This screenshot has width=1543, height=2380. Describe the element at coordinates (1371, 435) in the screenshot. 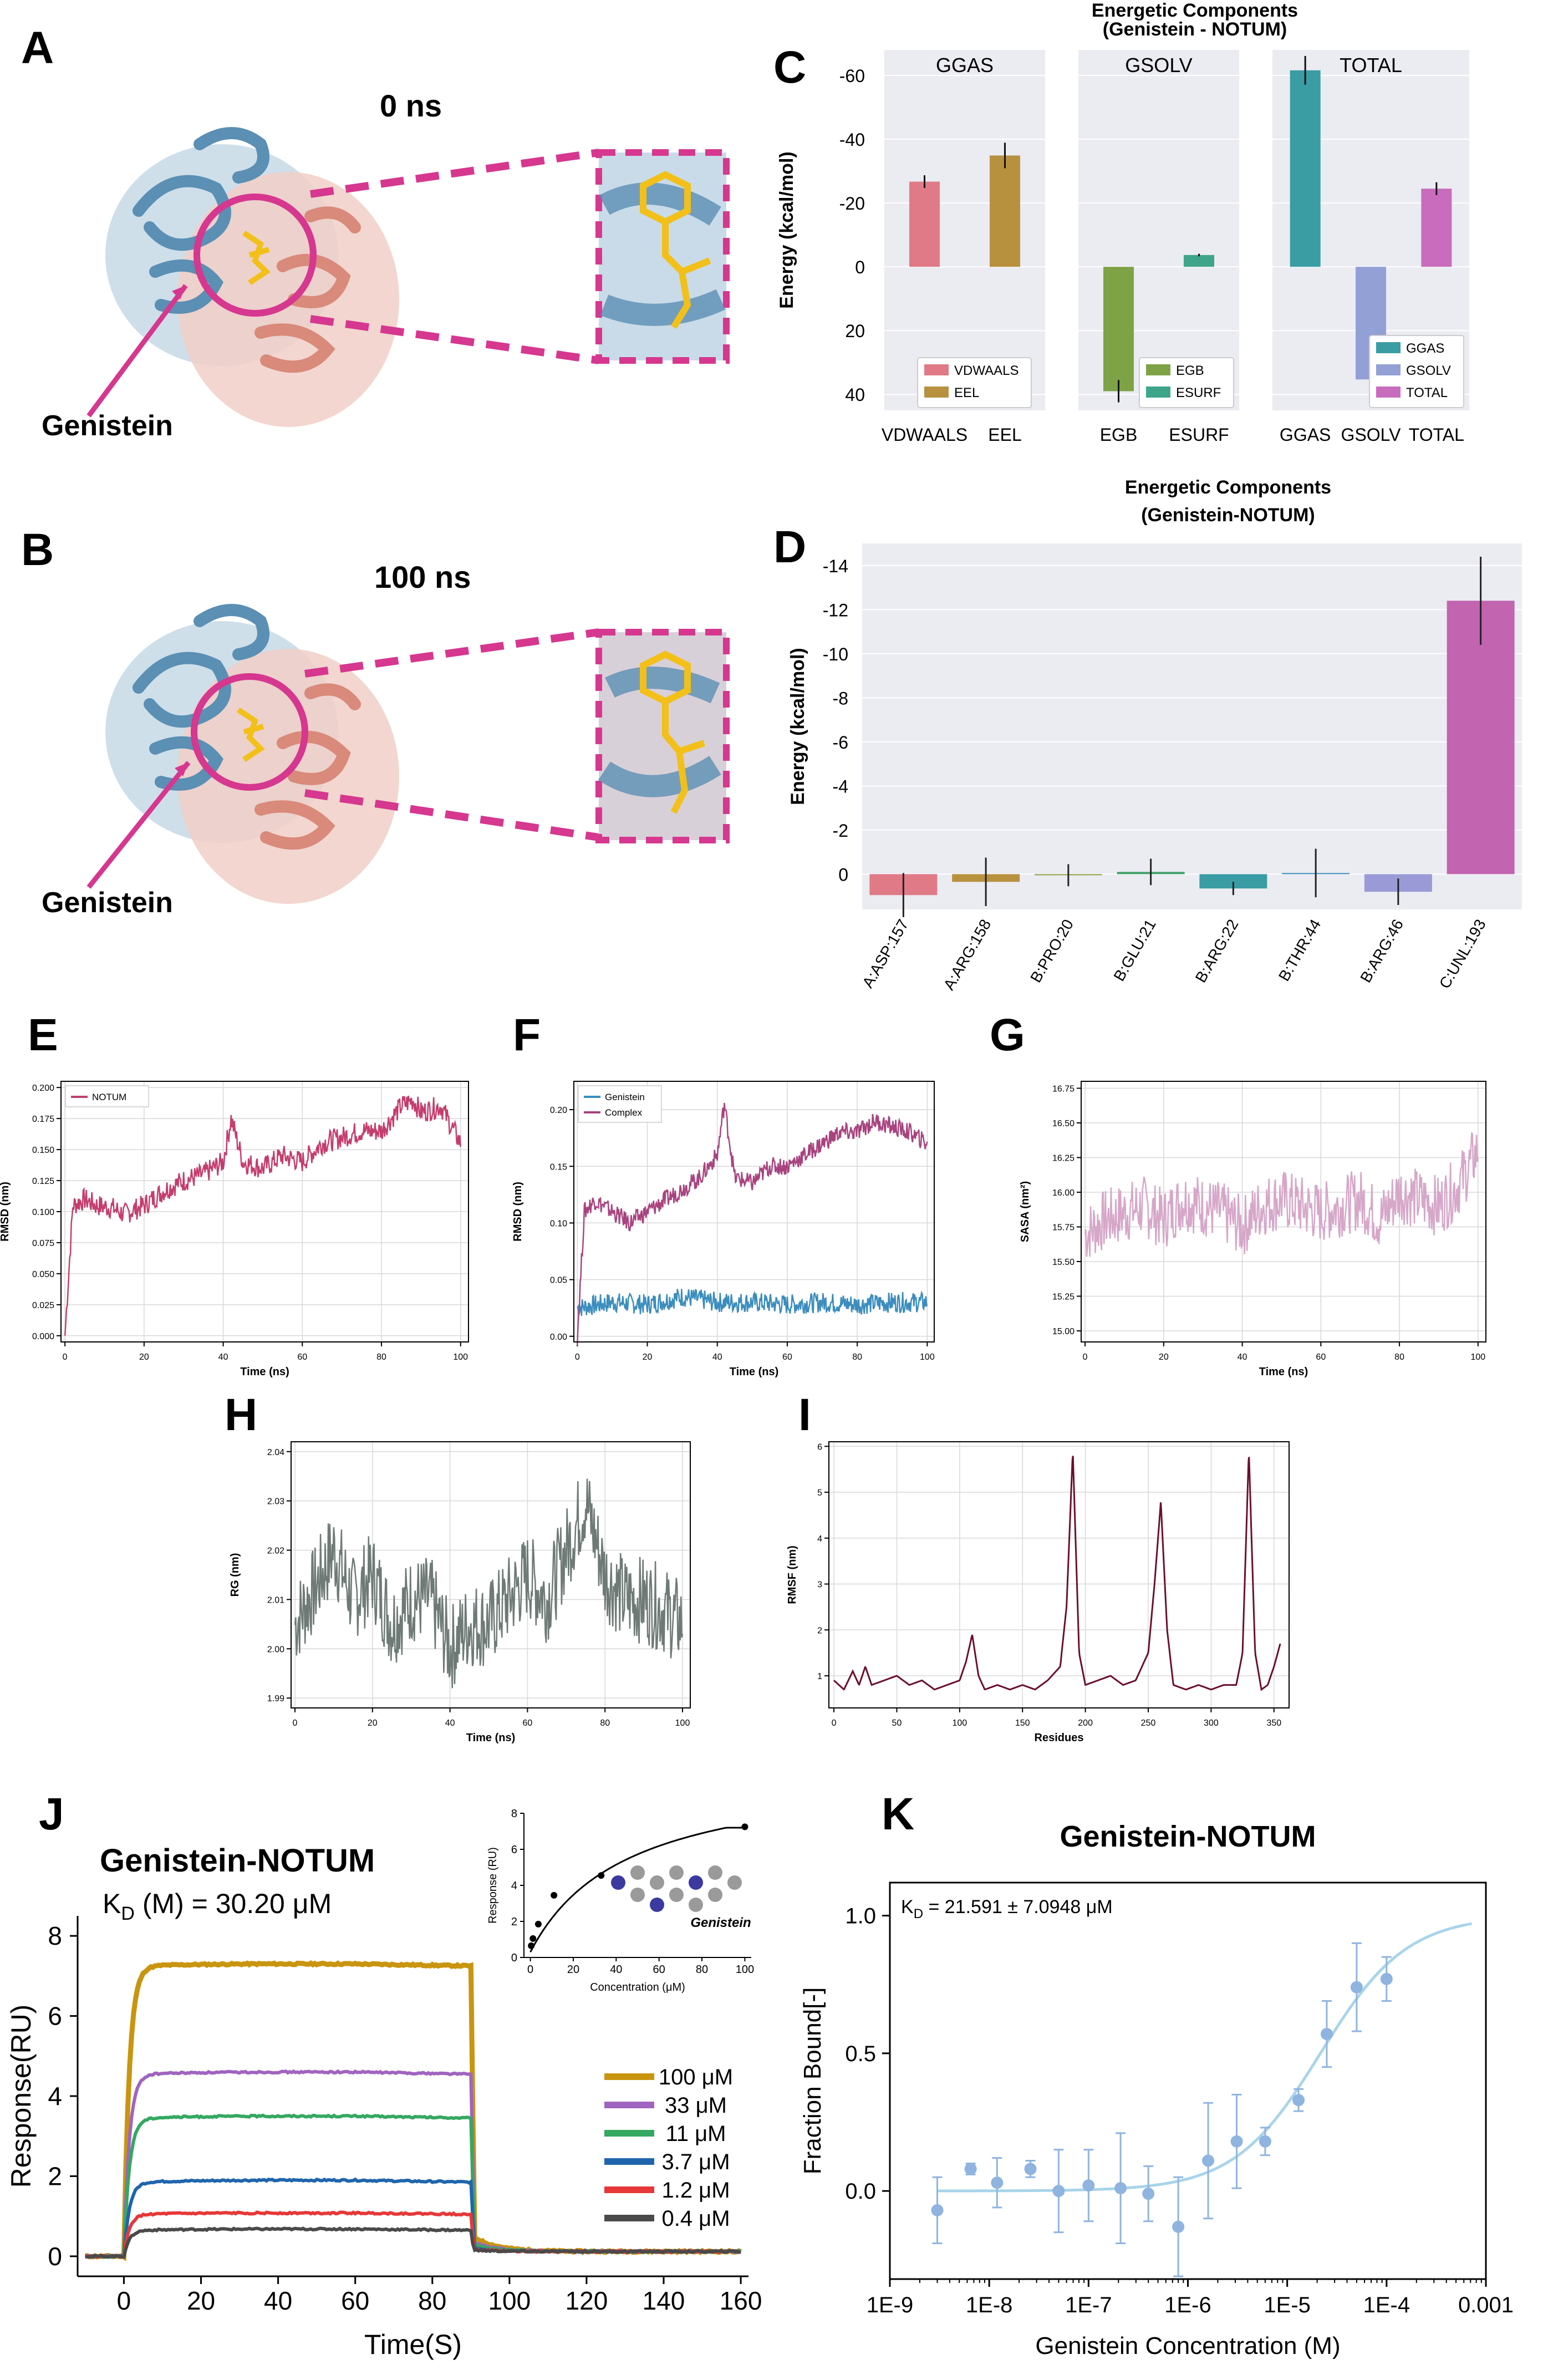

I see `x-tick-label: GSOLV` at that location.